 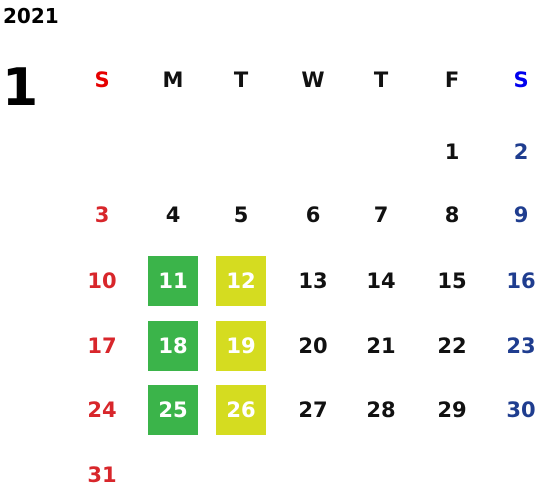 What do you see at coordinates (381, 281) in the screenshot?
I see `day: 14` at bounding box center [381, 281].